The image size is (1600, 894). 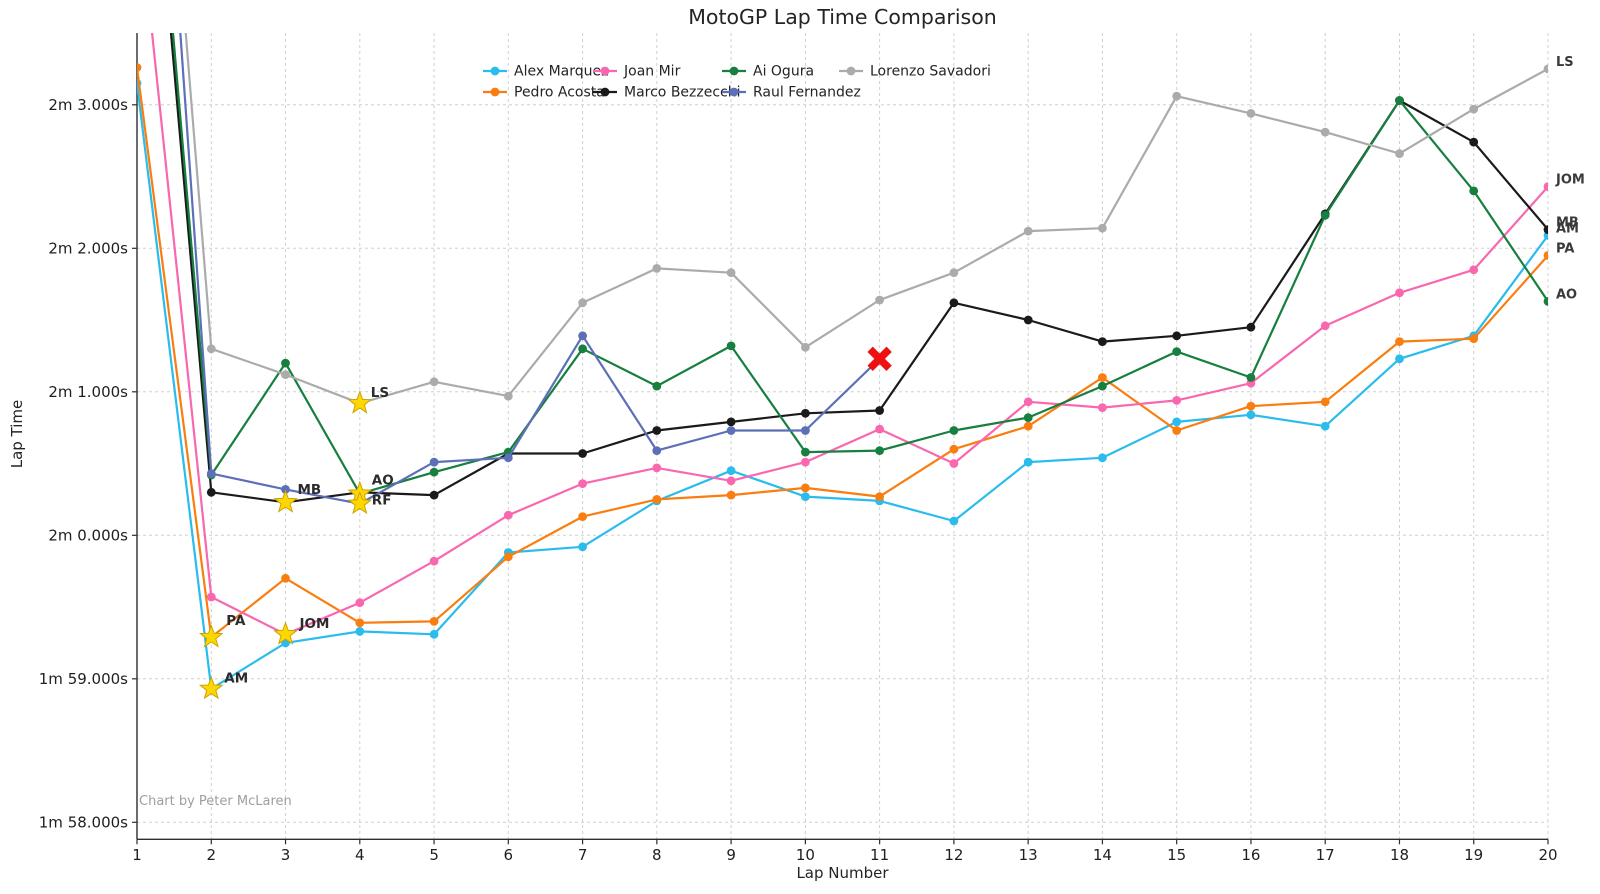 I want to click on x-tick-label: 12, so click(x=953, y=855).